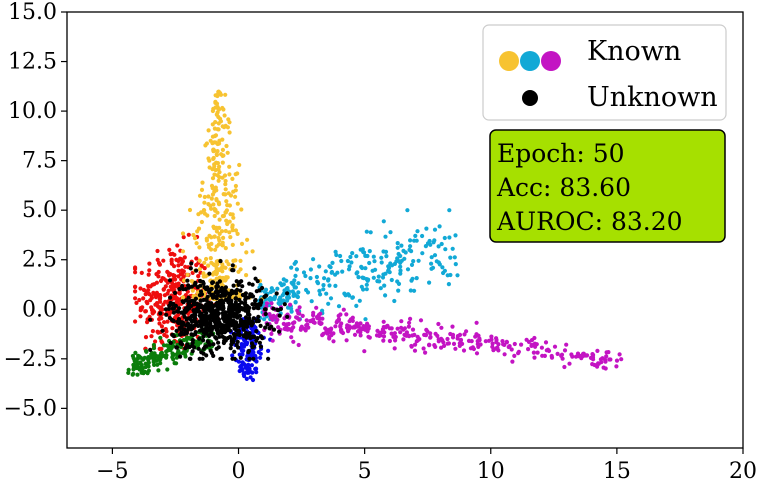 This screenshot has width=761, height=490. I want to click on auroc-label: AUROC: 83.20, so click(589, 221).